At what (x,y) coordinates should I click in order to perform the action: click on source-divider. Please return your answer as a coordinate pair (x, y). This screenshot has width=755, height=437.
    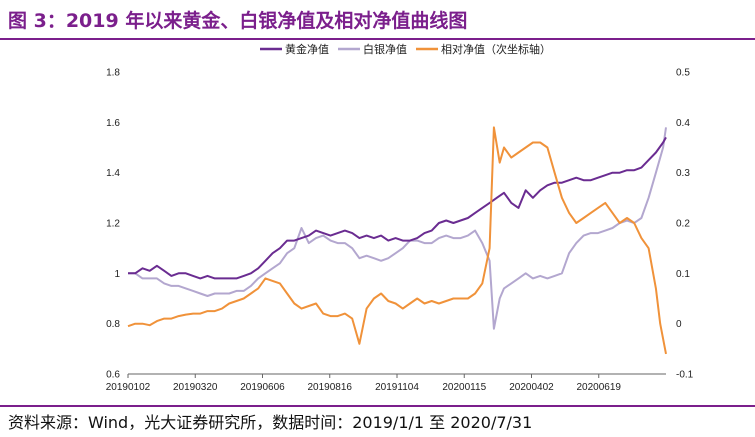
    Looking at the image, I should click on (377, 406).